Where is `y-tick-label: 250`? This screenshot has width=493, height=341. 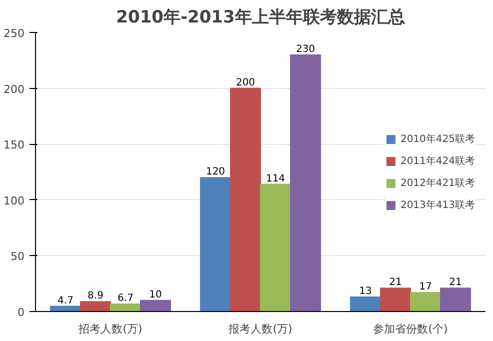
y-tick-label: 250 is located at coordinates (14, 33).